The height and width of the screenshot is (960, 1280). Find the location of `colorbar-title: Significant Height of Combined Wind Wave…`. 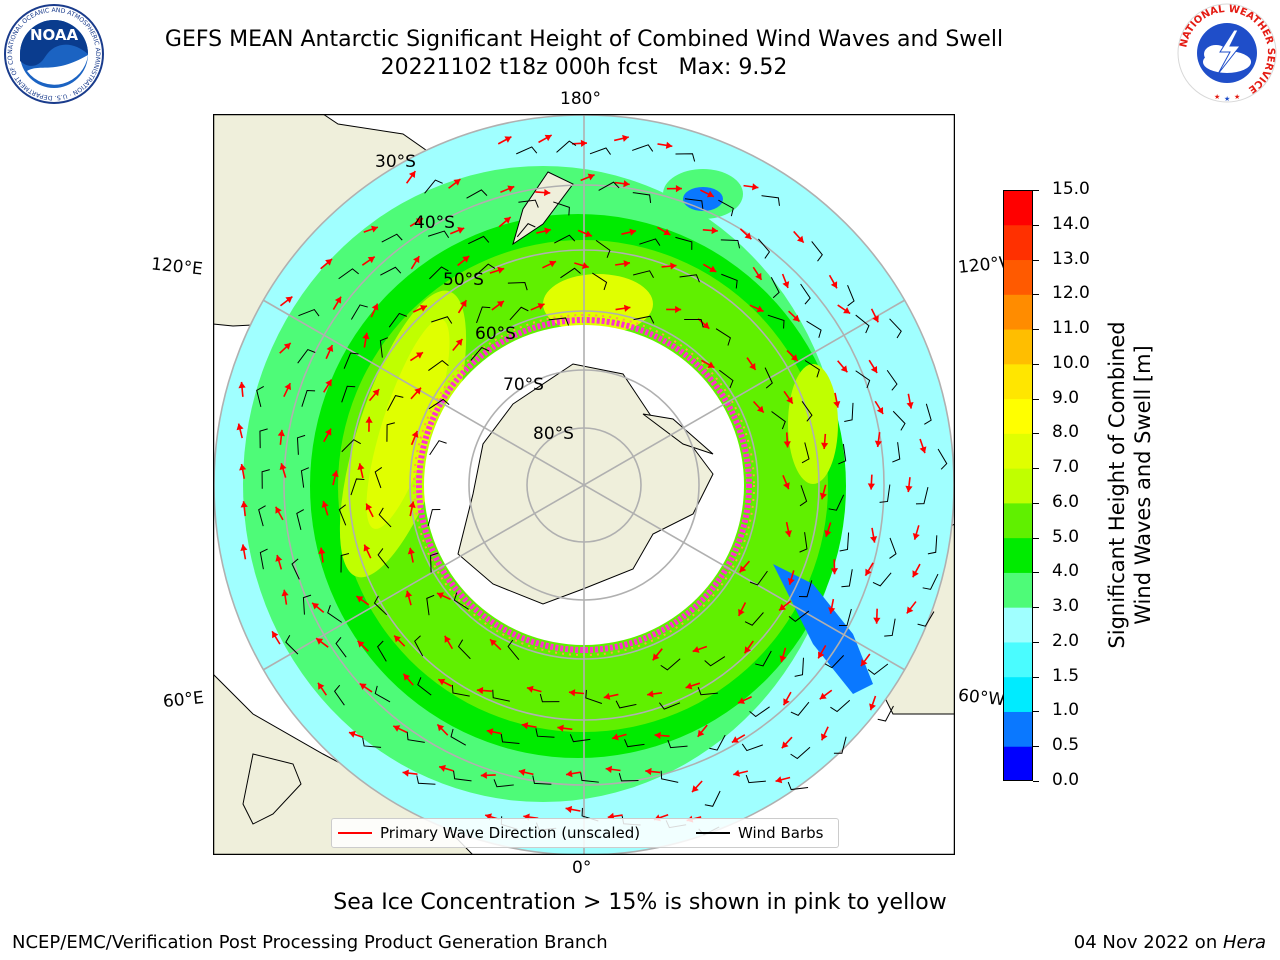

colorbar-title: Significant Height of Combined Wind Wave… is located at coordinates (1130, 484).